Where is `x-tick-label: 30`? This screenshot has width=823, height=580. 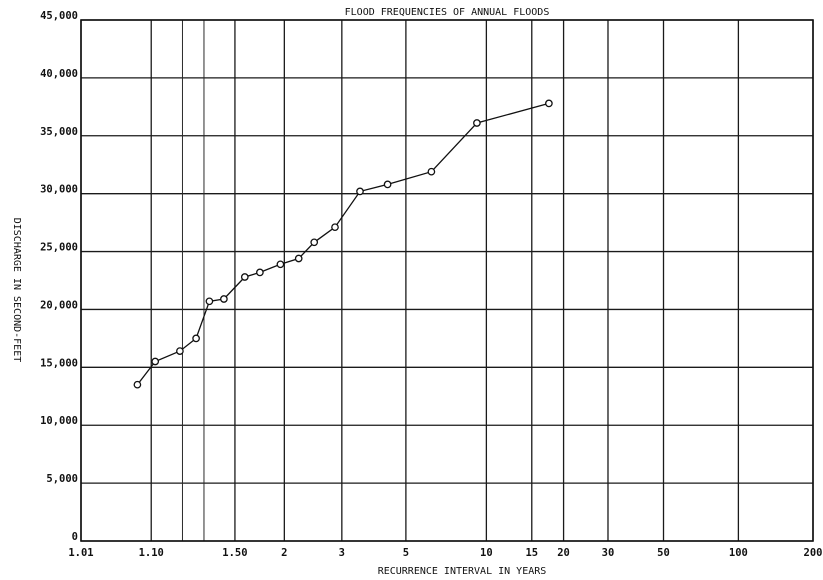
x-tick-label: 30 is located at coordinates (608, 553).